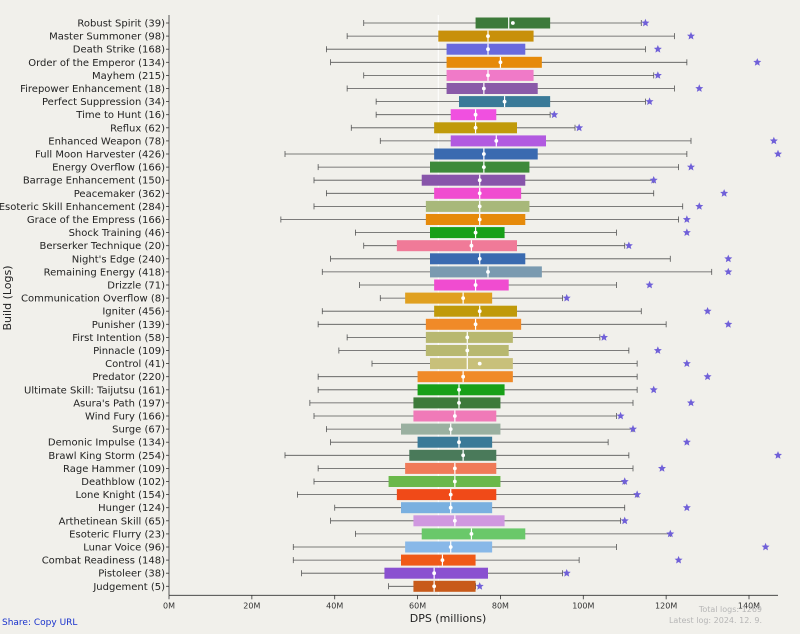 This screenshot has width=800, height=634. I want to click on category-label: First Intention (58), so click(118, 338).